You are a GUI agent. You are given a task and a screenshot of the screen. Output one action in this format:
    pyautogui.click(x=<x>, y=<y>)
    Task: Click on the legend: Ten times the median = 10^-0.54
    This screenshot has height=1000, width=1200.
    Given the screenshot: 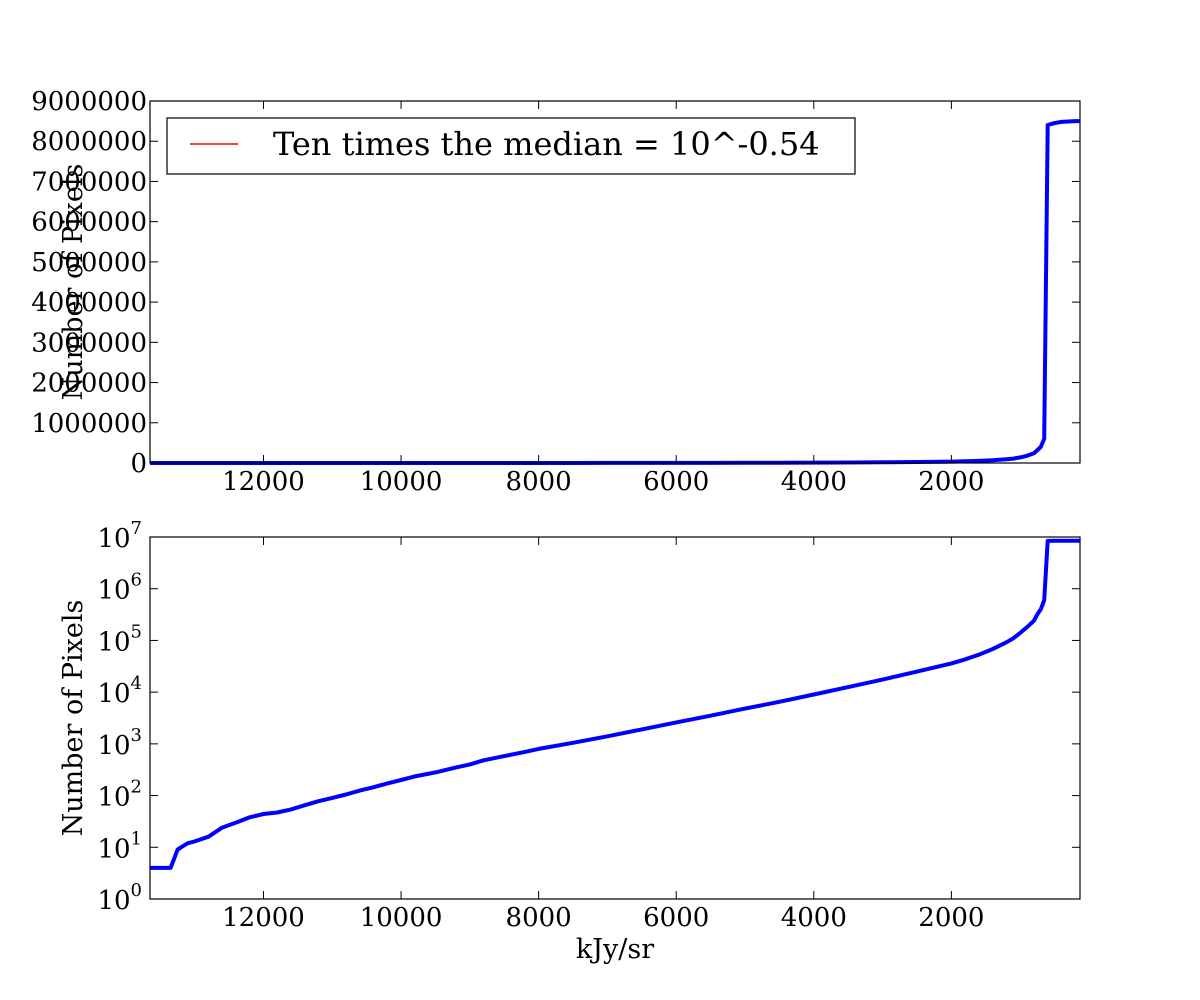 What is the action you would take?
    pyautogui.click(x=511, y=146)
    